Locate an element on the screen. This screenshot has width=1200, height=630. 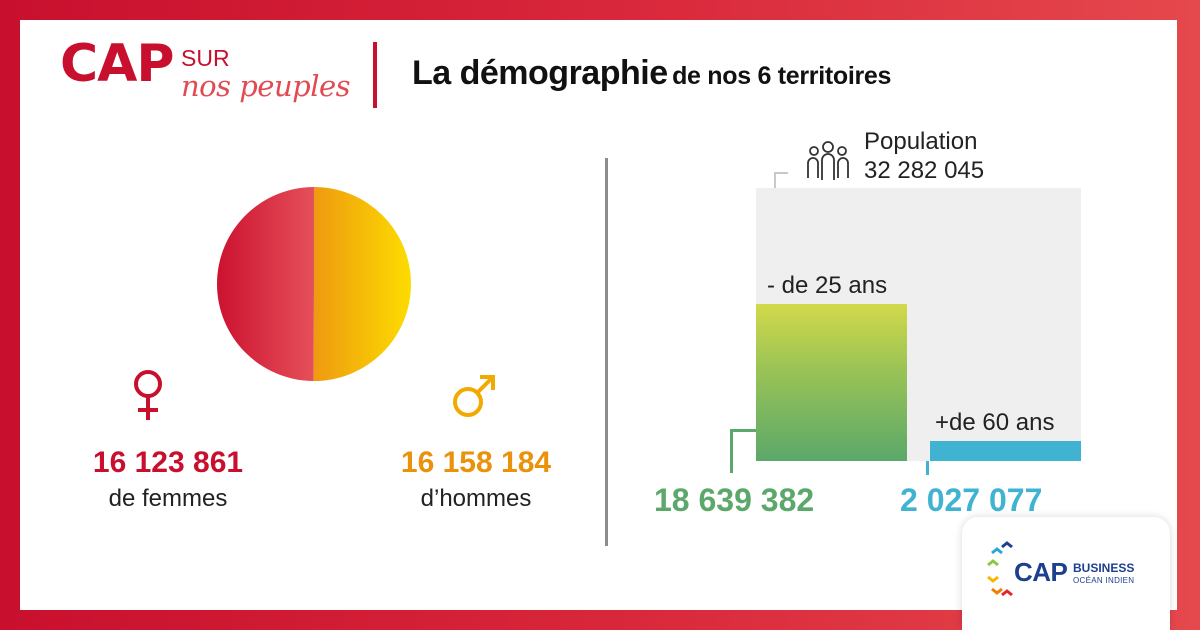
under-25-connector-horizontal is located at coordinates (743, 430).